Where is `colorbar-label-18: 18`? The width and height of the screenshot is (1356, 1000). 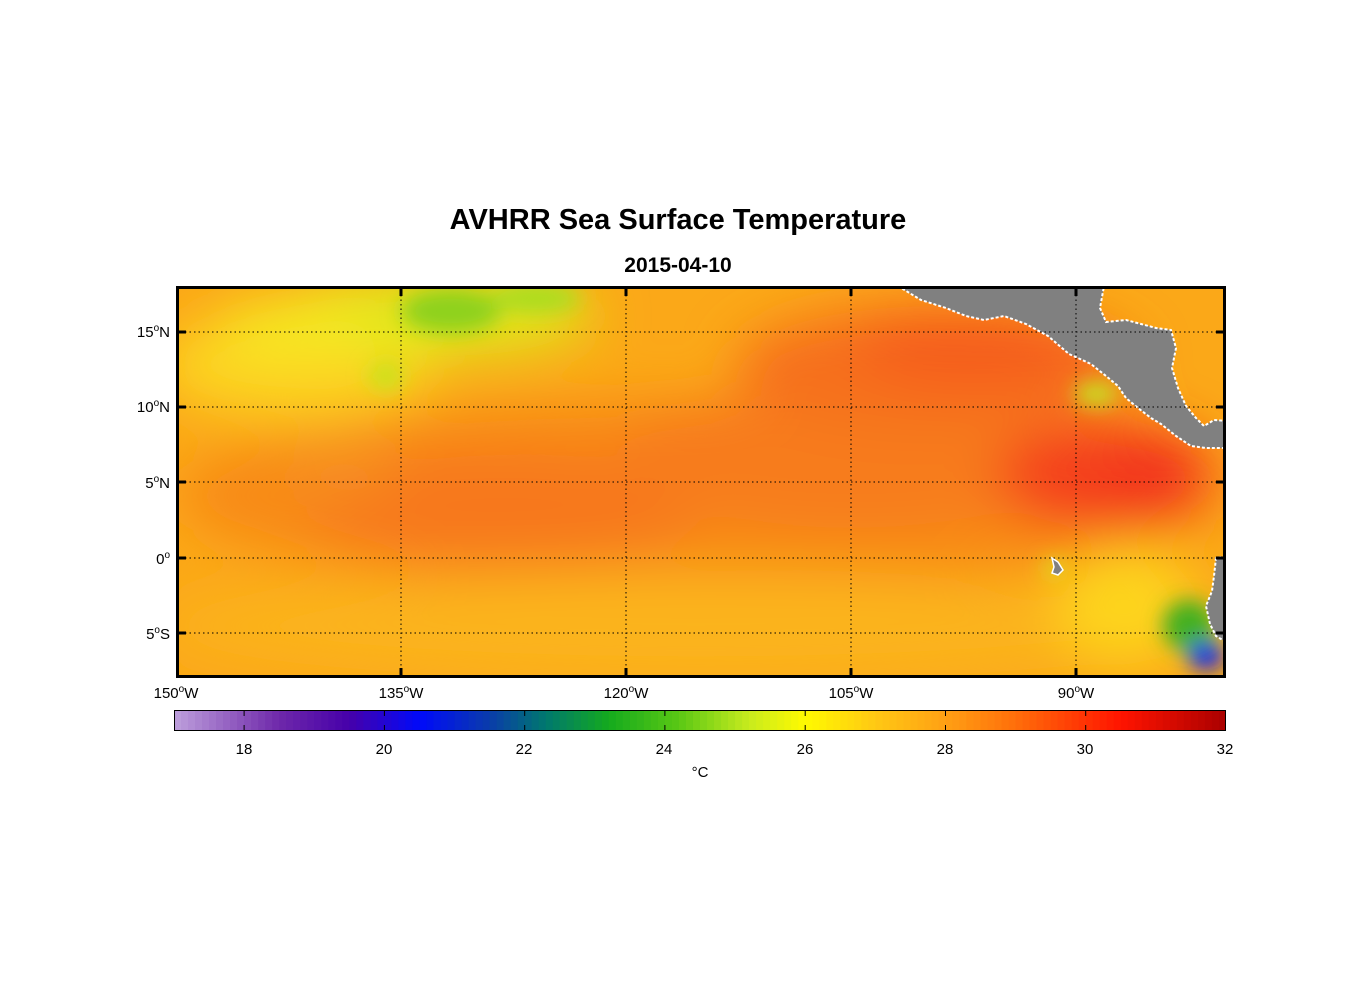 colorbar-label-18: 18 is located at coordinates (244, 749).